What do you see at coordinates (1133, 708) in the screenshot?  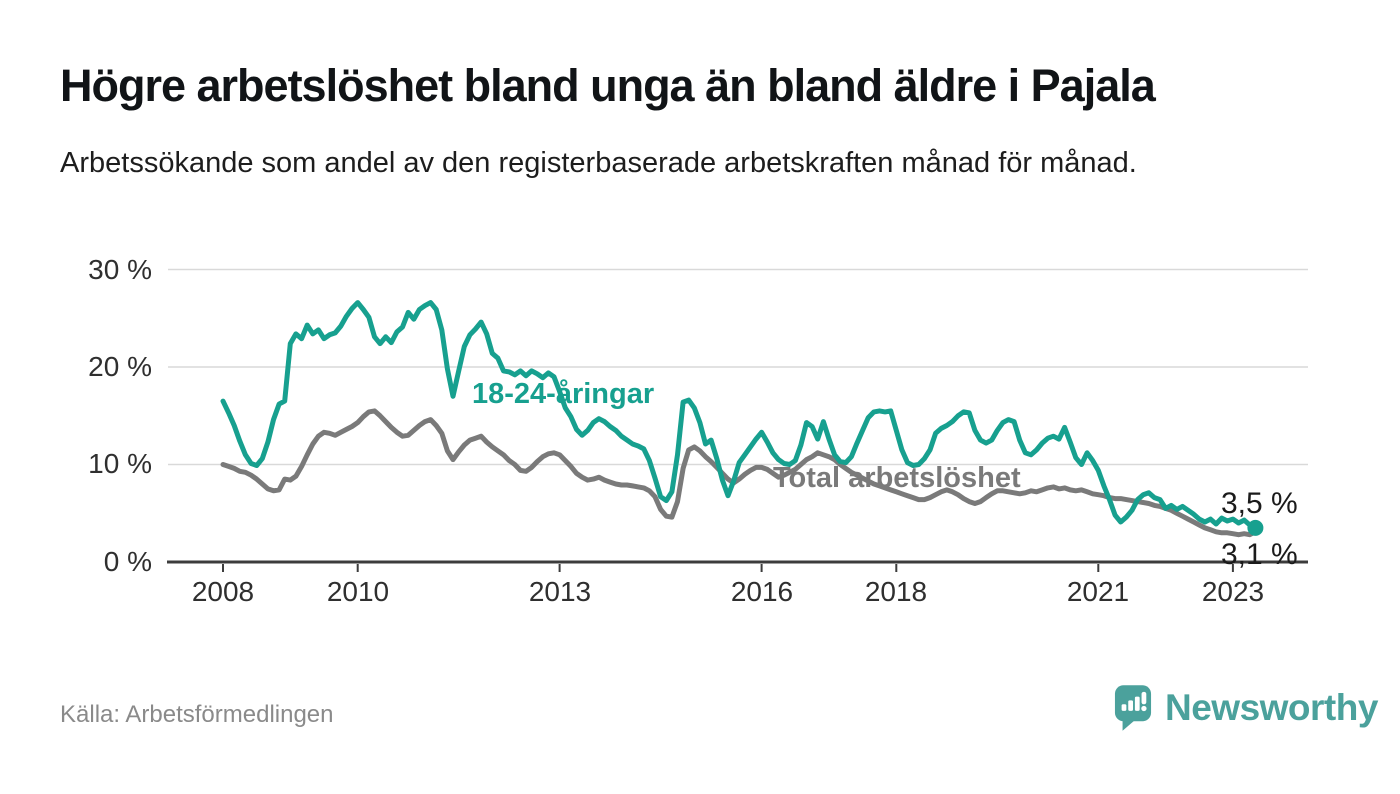 I see `newsworthy-bubble-chart-icon` at bounding box center [1133, 708].